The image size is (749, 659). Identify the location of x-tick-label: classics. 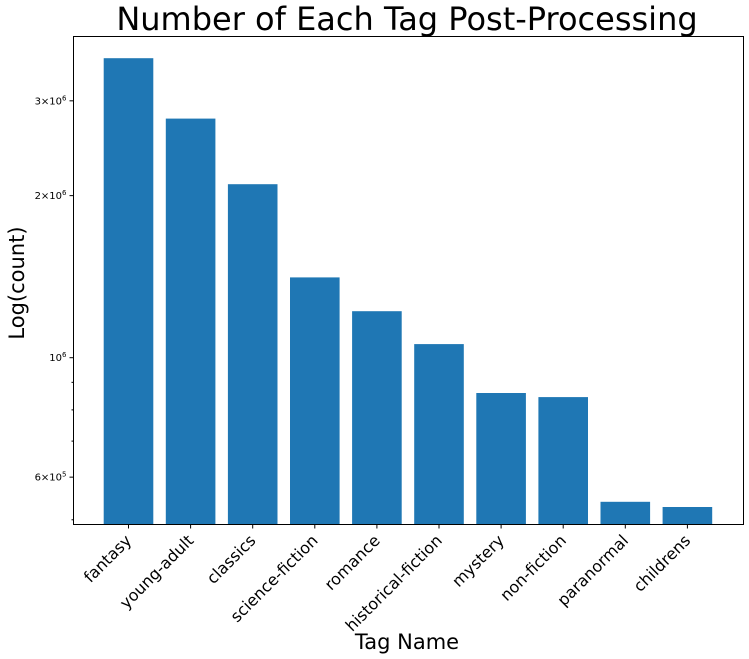
(231, 559).